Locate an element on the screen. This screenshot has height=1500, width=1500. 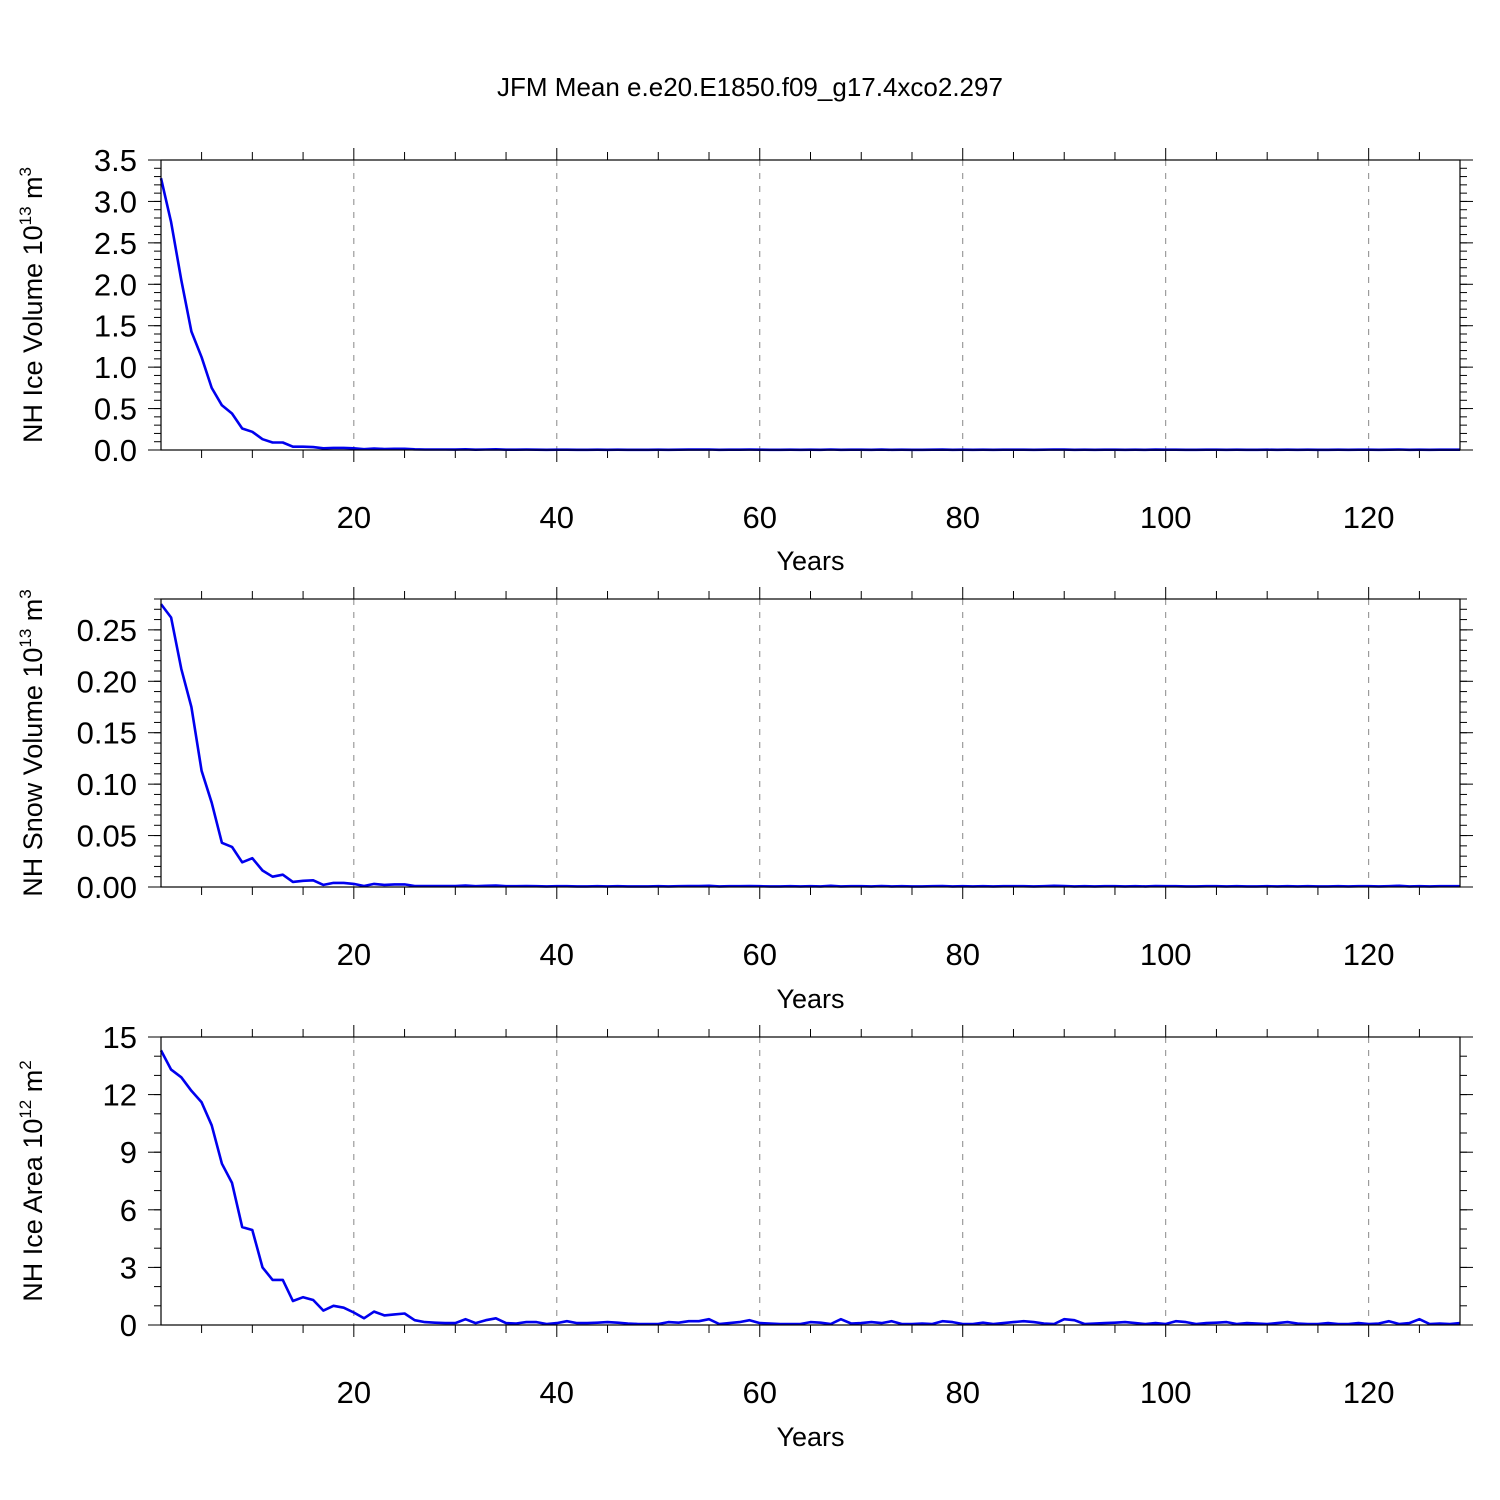
y-tick-label: 3.0 is located at coordinates (115, 201).